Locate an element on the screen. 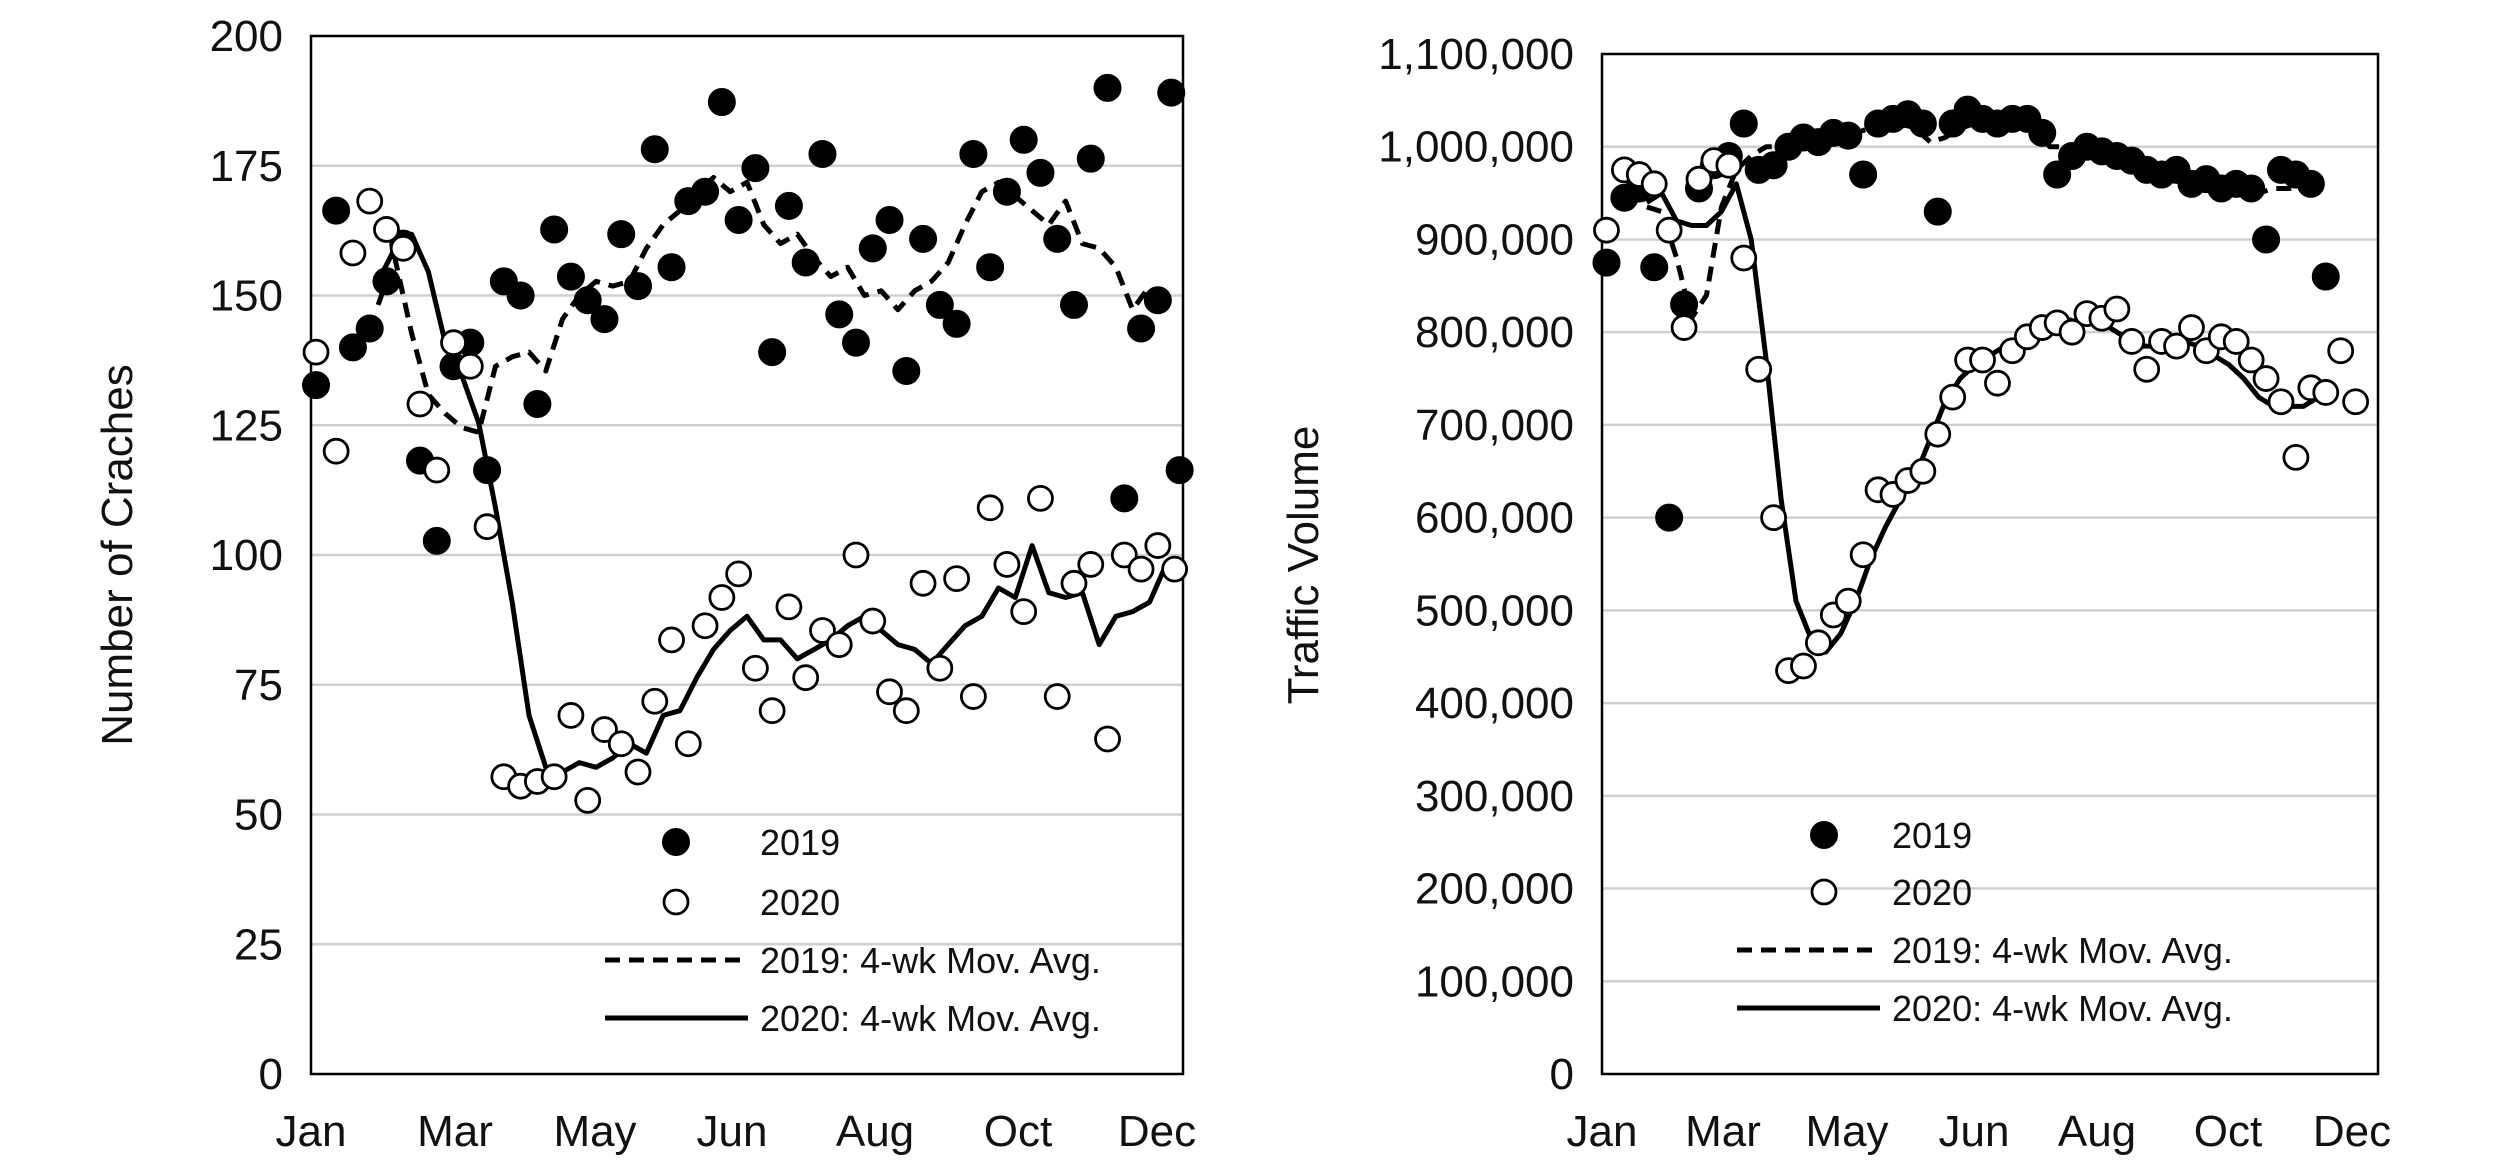  y-tick-label: 700,000 is located at coordinates (1494, 425).